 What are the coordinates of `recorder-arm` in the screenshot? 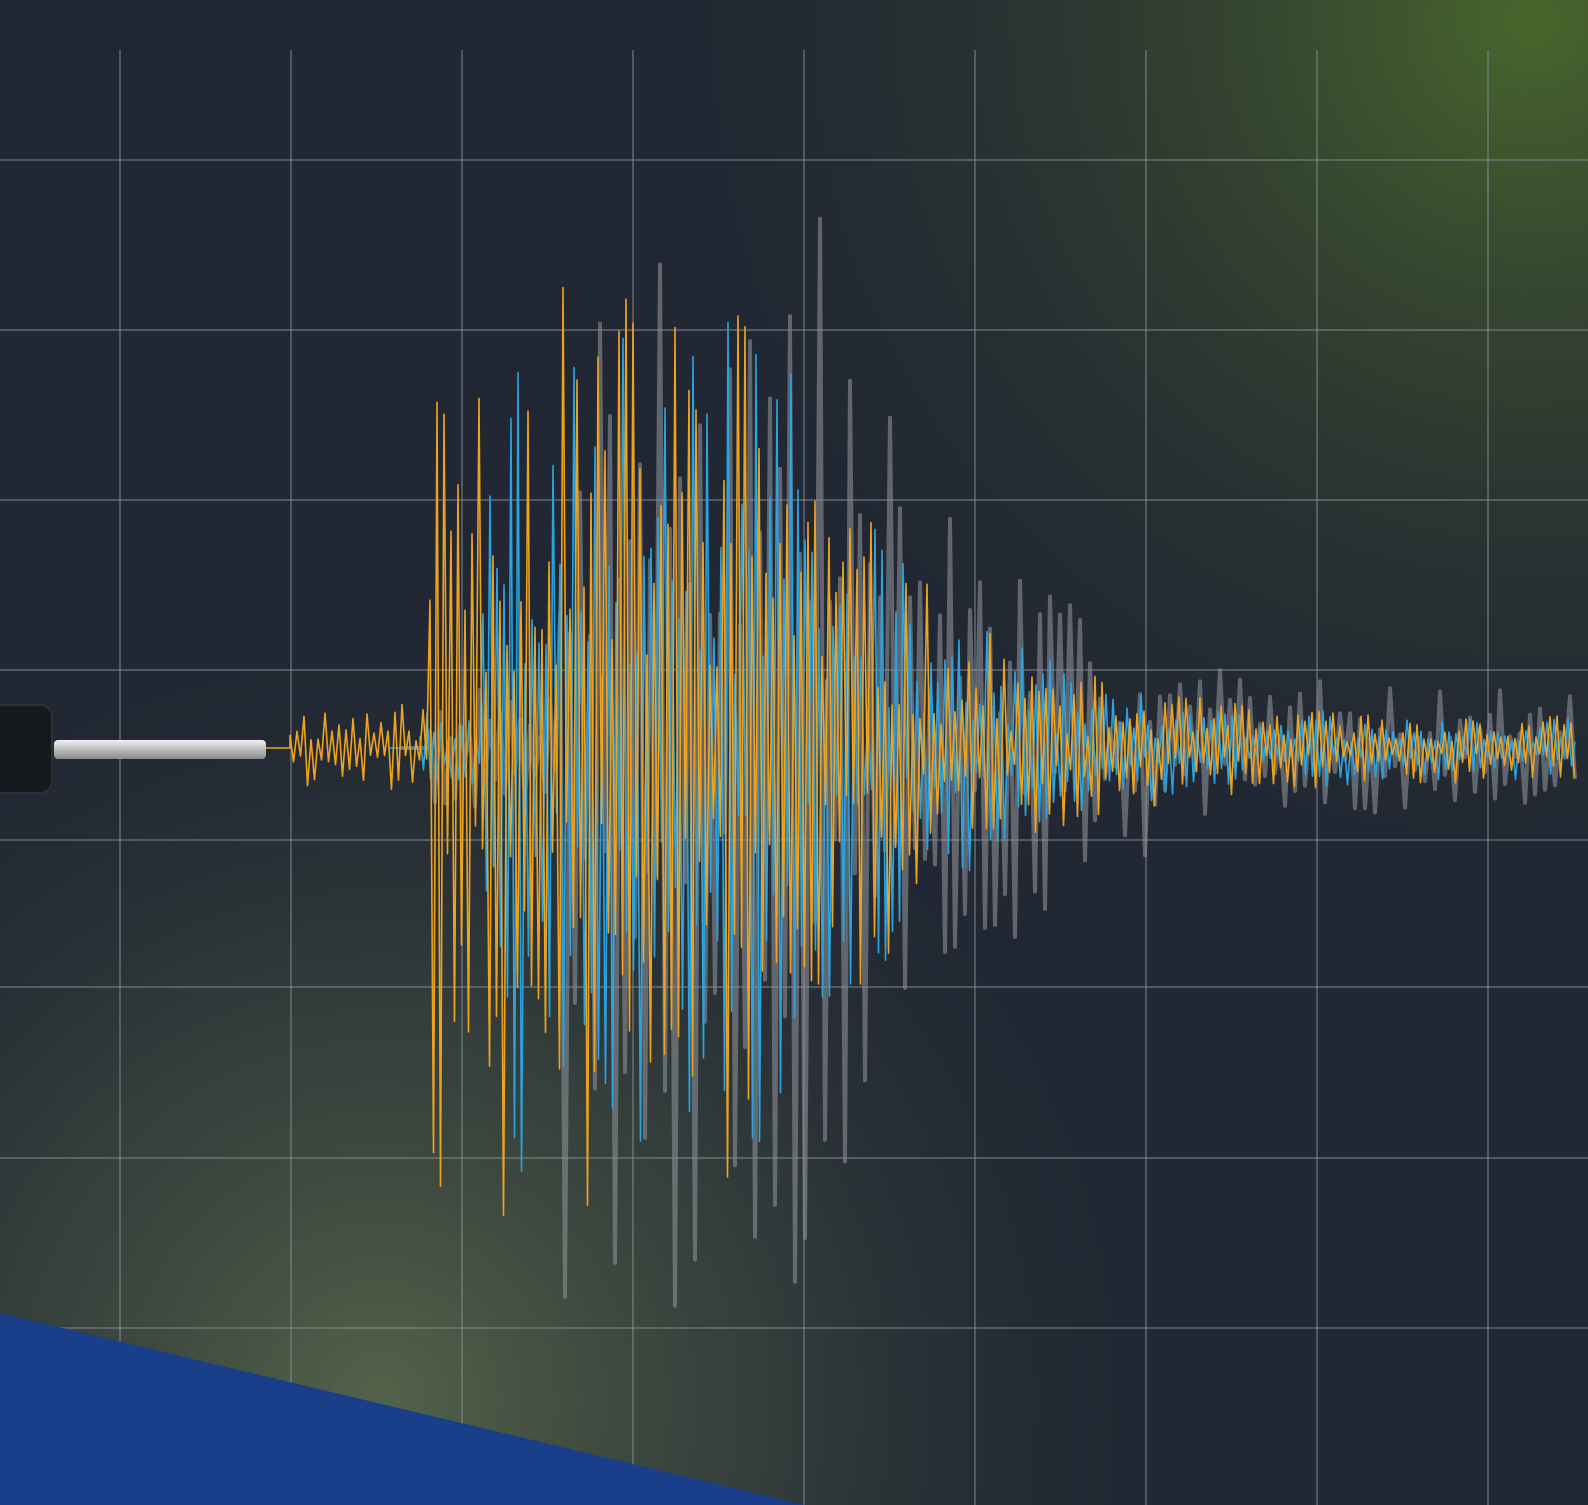 It's located at (26, 749).